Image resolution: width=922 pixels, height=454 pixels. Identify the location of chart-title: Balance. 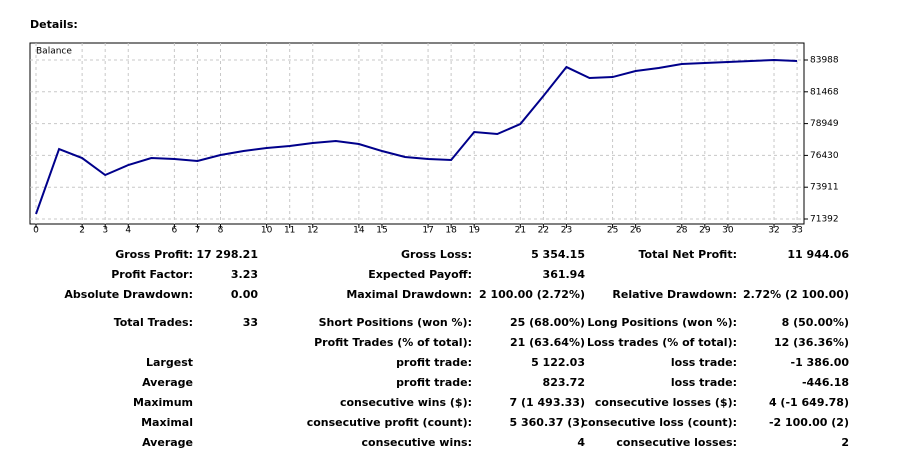
(54, 52).